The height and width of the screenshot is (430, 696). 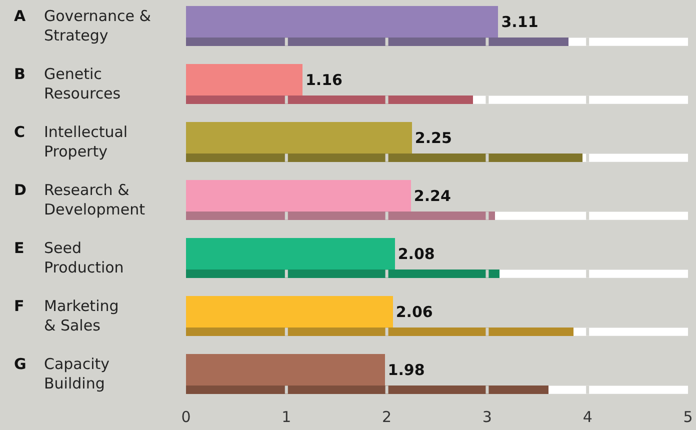 I want to click on x-tick-label: 2, so click(x=387, y=417).